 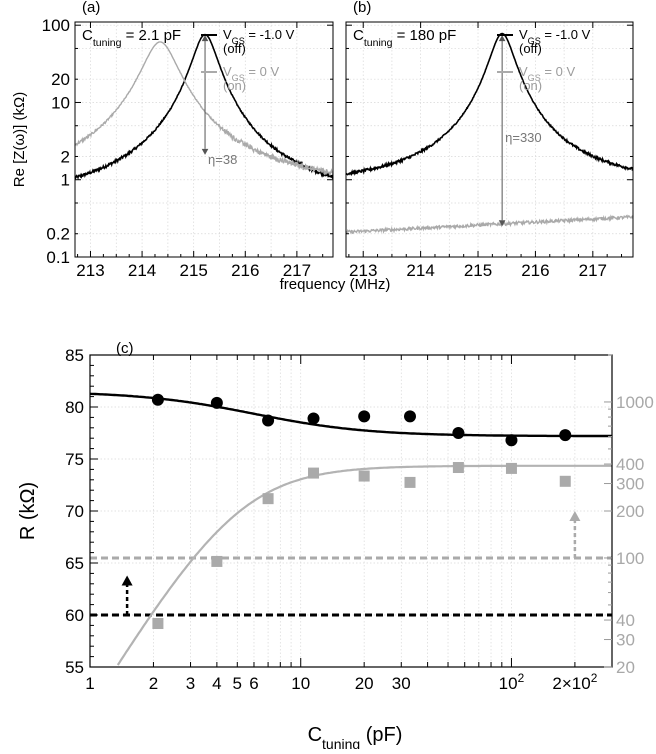 What do you see at coordinates (238, 78) in the screenshot?
I see `panel-a-legend-label-1-part: GS` at bounding box center [238, 78].